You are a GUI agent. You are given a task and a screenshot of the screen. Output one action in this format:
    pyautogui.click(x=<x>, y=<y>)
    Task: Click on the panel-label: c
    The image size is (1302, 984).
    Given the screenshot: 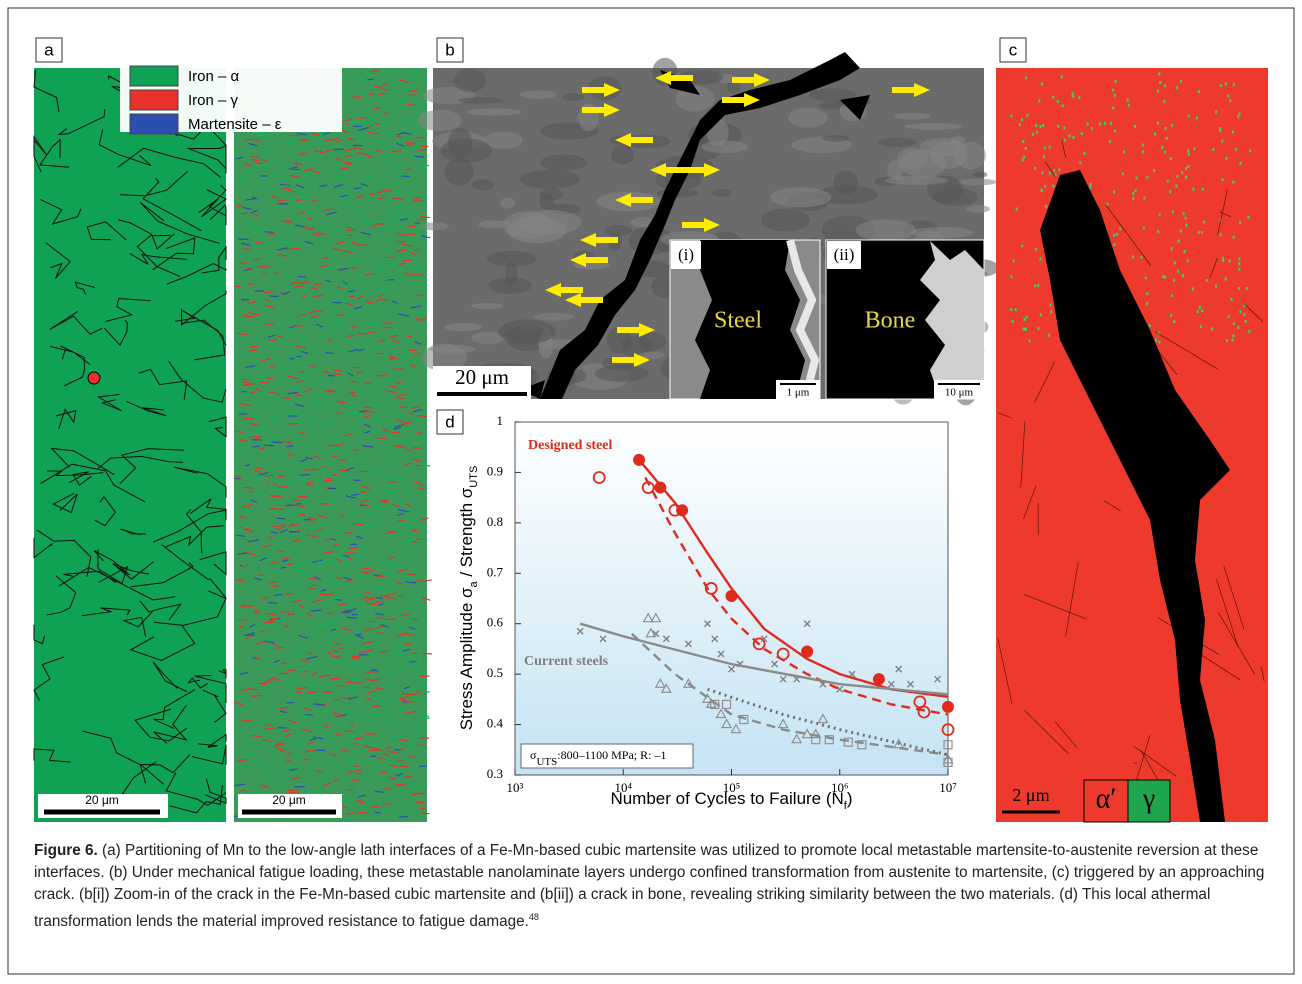 What is the action you would take?
    pyautogui.click(x=1013, y=49)
    